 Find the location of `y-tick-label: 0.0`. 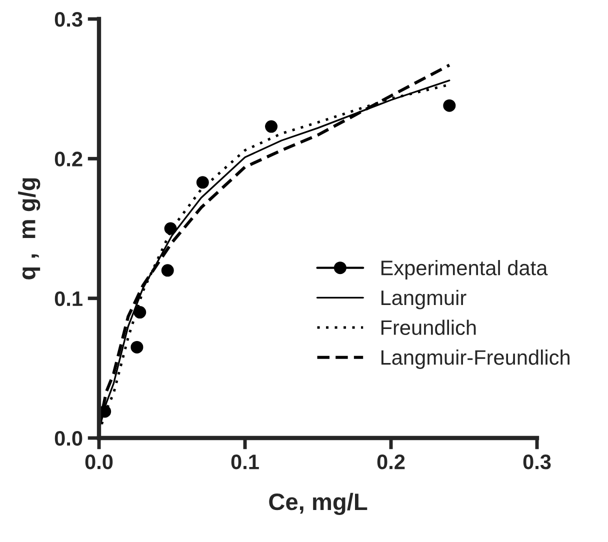

y-tick-label: 0.0 is located at coordinates (68, 438).